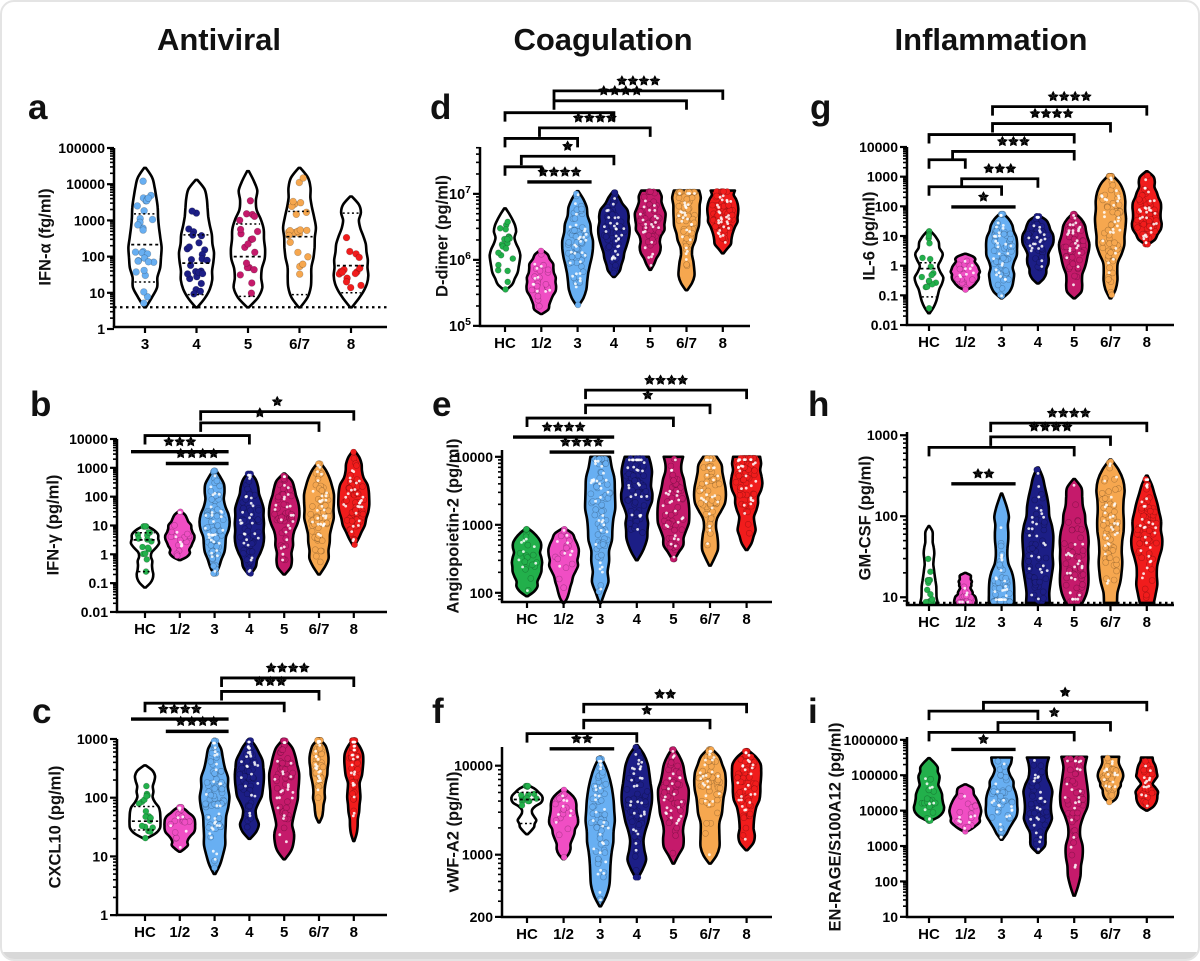  Describe the element at coordinates (600, 955) in the screenshot. I see `bottom-edge-strip` at that location.